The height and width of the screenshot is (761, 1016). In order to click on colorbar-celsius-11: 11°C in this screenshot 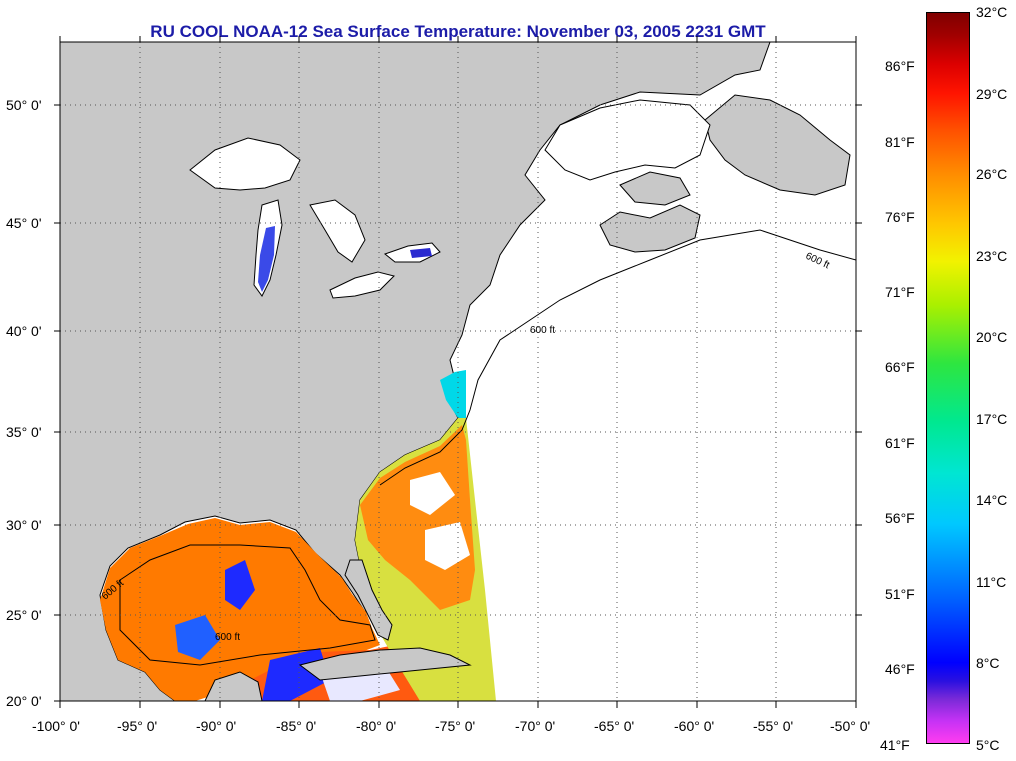, I will do `click(991, 582)`.